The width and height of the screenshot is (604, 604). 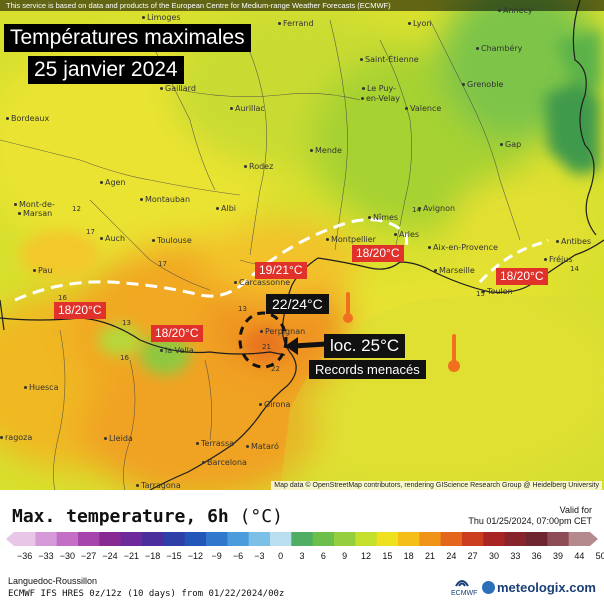 I want to click on city-label: Perpignan, so click(x=282, y=331).